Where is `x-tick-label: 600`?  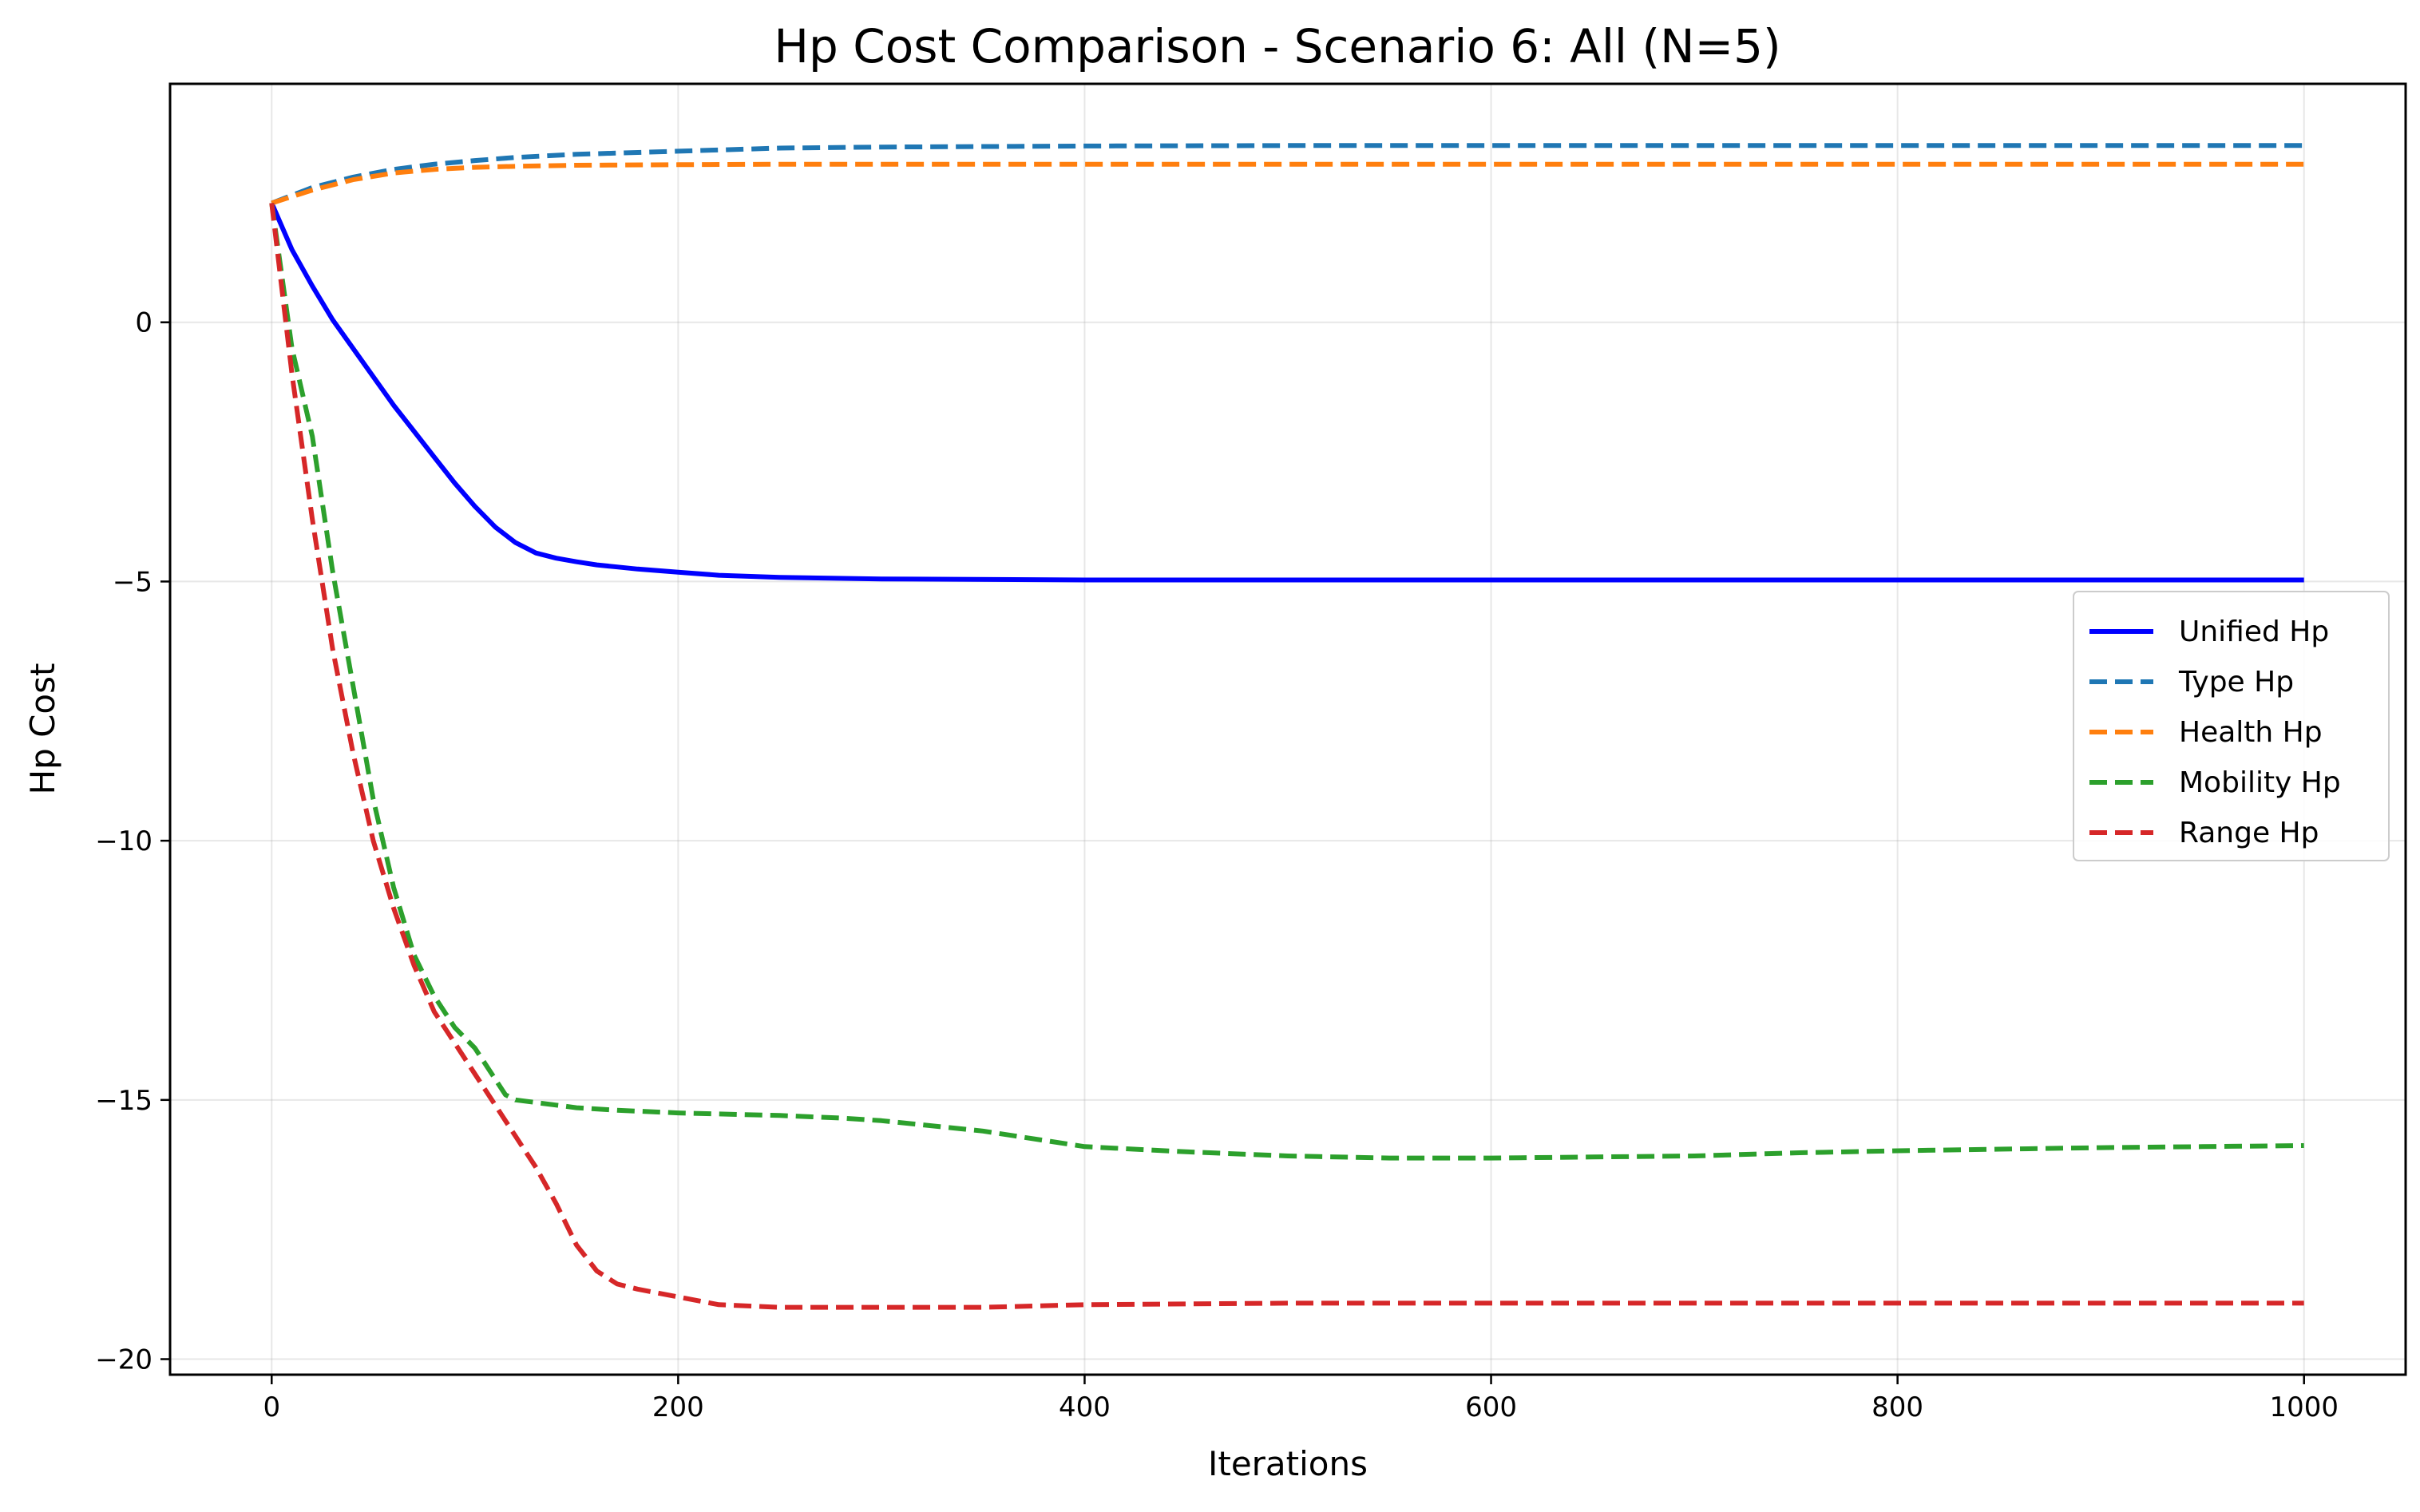 x-tick-label: 600 is located at coordinates (1491, 1407).